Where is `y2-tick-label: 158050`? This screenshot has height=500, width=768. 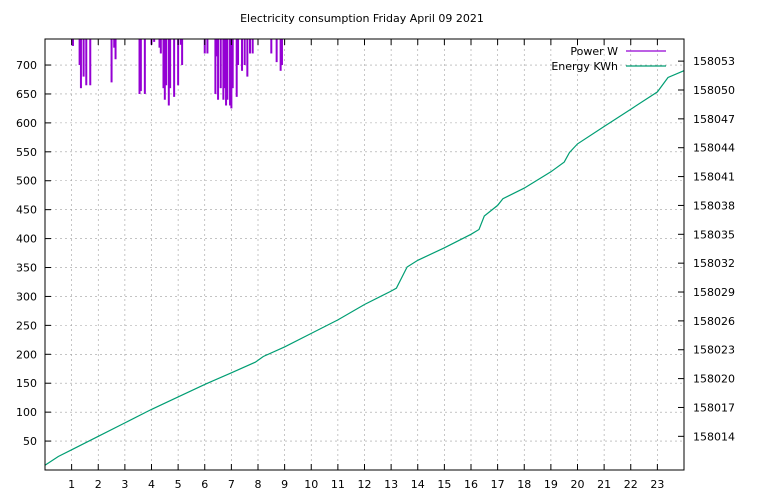
y2-tick-label: 158050 is located at coordinates (714, 90).